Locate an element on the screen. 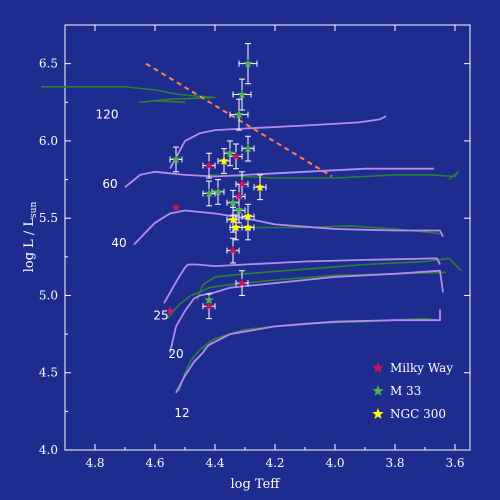  mass-label: 25 is located at coordinates (160, 316).